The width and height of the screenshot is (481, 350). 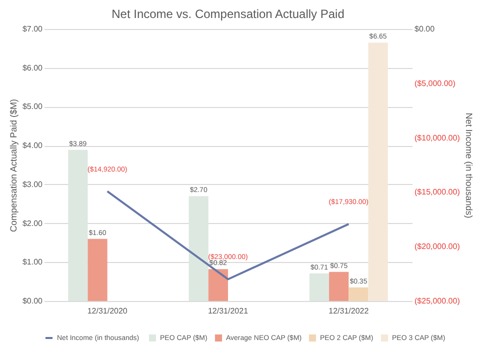 I want to click on y2-tick-label: ($15,000.00), so click(x=437, y=192).